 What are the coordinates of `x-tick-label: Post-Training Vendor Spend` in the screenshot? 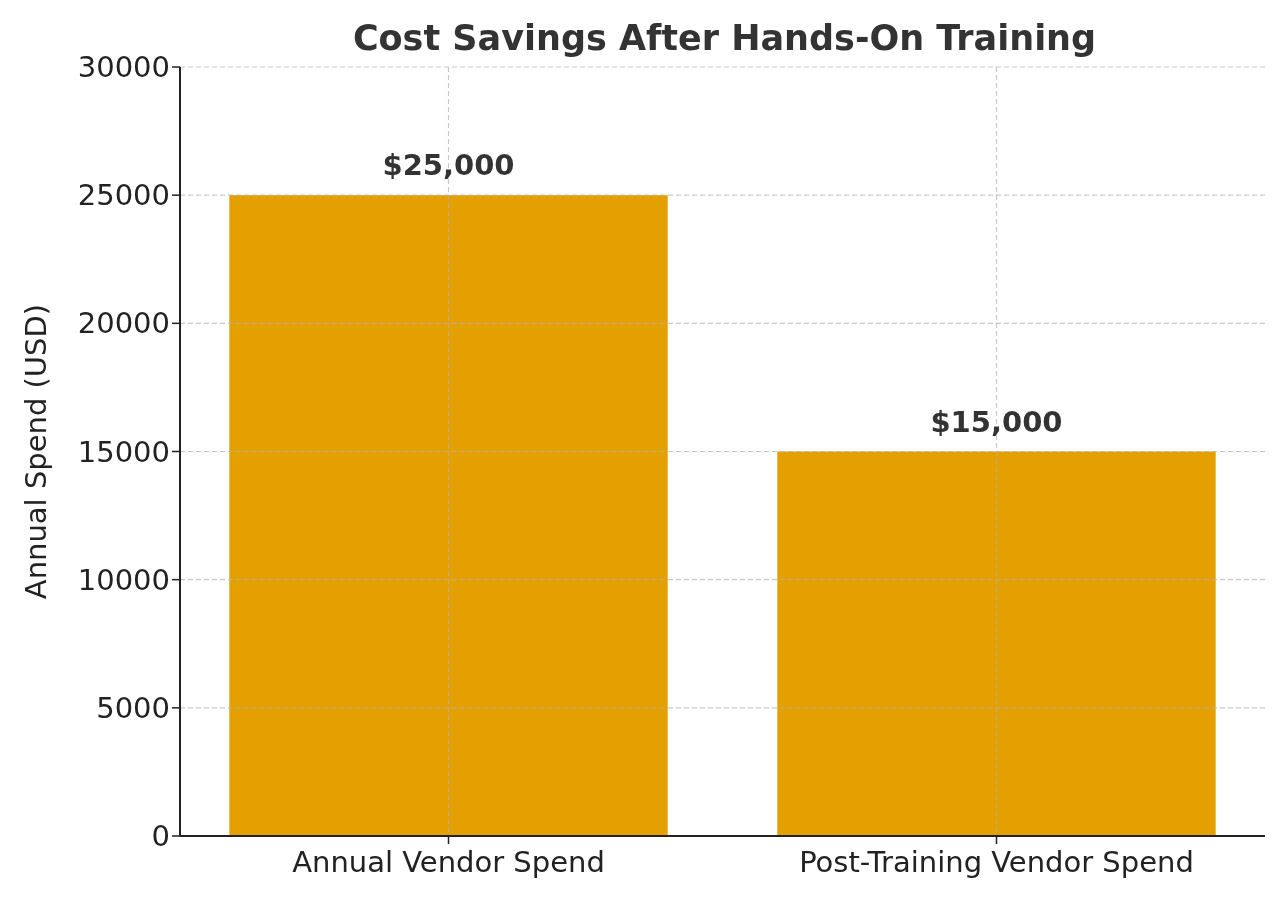 It's located at (996, 862).